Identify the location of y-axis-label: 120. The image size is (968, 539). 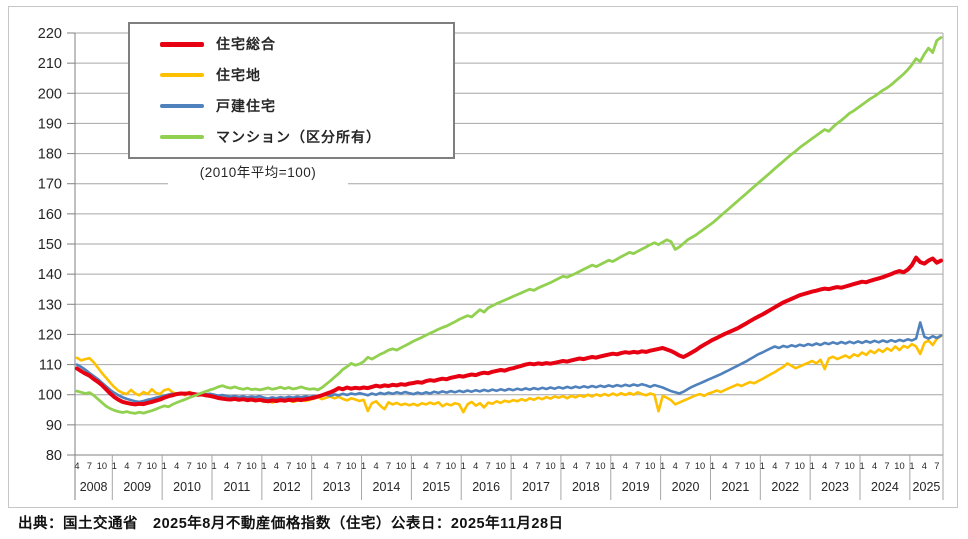
(50, 335).